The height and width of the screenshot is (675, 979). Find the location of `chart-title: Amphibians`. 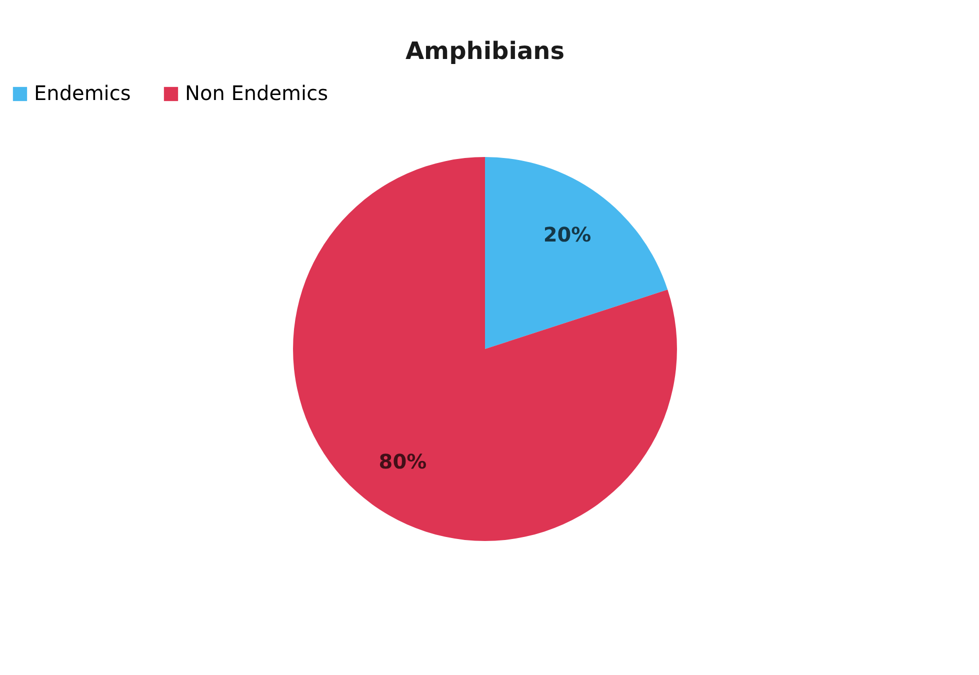

chart-title: Amphibians is located at coordinates (485, 51).